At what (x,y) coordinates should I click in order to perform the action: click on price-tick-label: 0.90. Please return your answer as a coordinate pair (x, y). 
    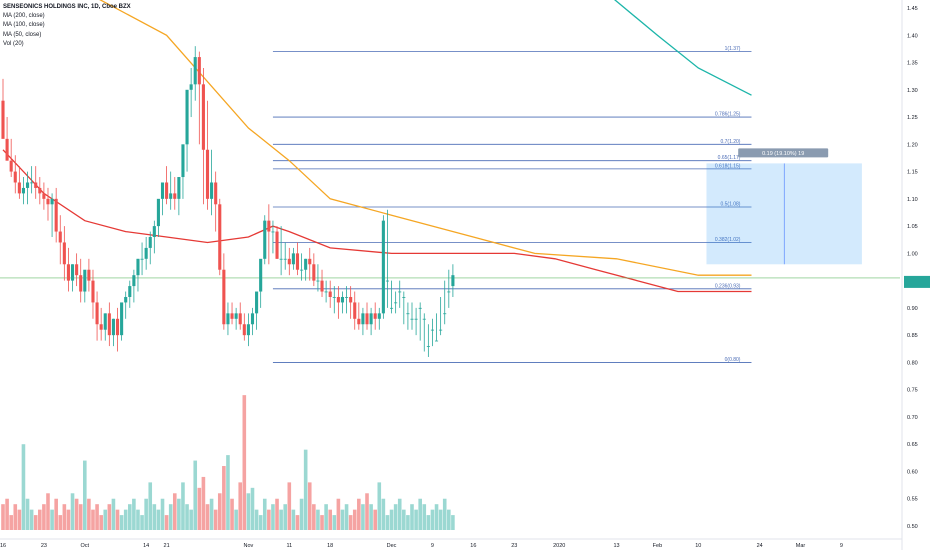
    Looking at the image, I should click on (912, 309).